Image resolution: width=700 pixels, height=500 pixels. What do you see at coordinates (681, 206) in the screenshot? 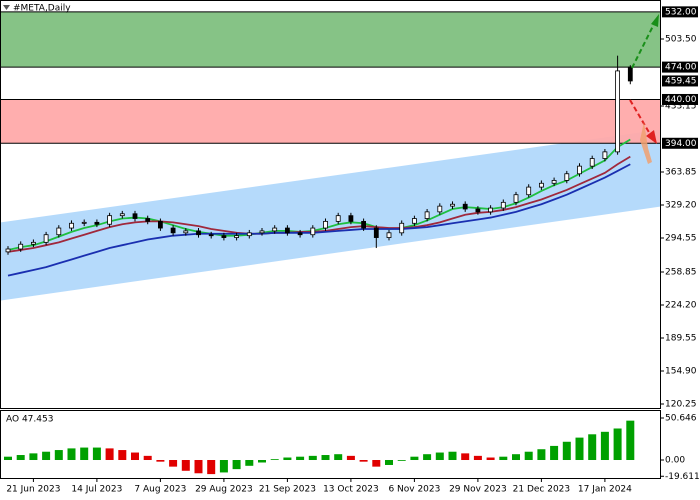
I see `y-tick-label: 329.20` at bounding box center [681, 206].